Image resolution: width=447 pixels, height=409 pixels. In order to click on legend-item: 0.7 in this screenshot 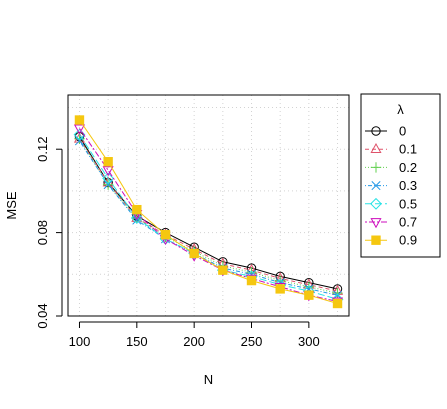, I will do `click(391, 222)`.